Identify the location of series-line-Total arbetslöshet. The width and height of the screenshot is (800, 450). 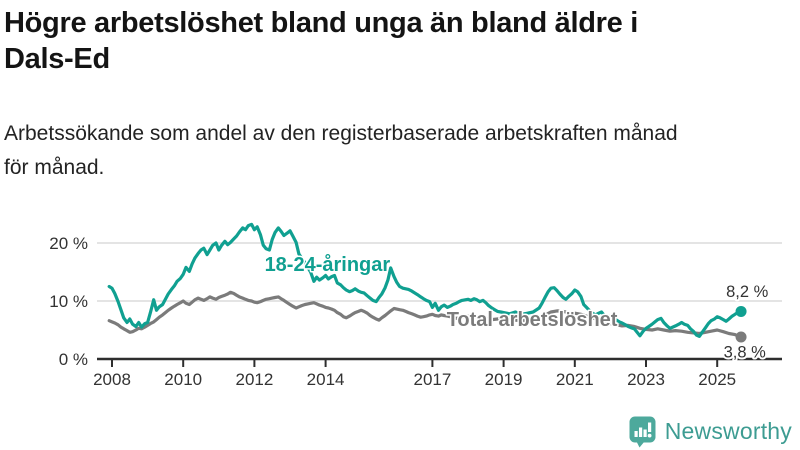
(425, 314).